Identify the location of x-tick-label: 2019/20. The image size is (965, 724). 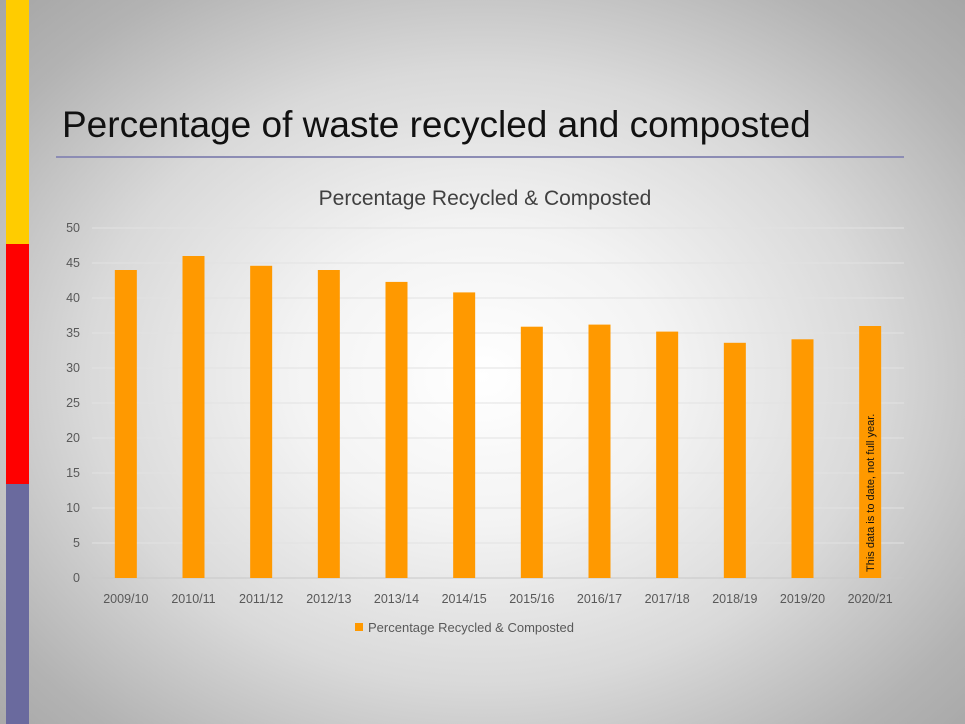
(802, 599).